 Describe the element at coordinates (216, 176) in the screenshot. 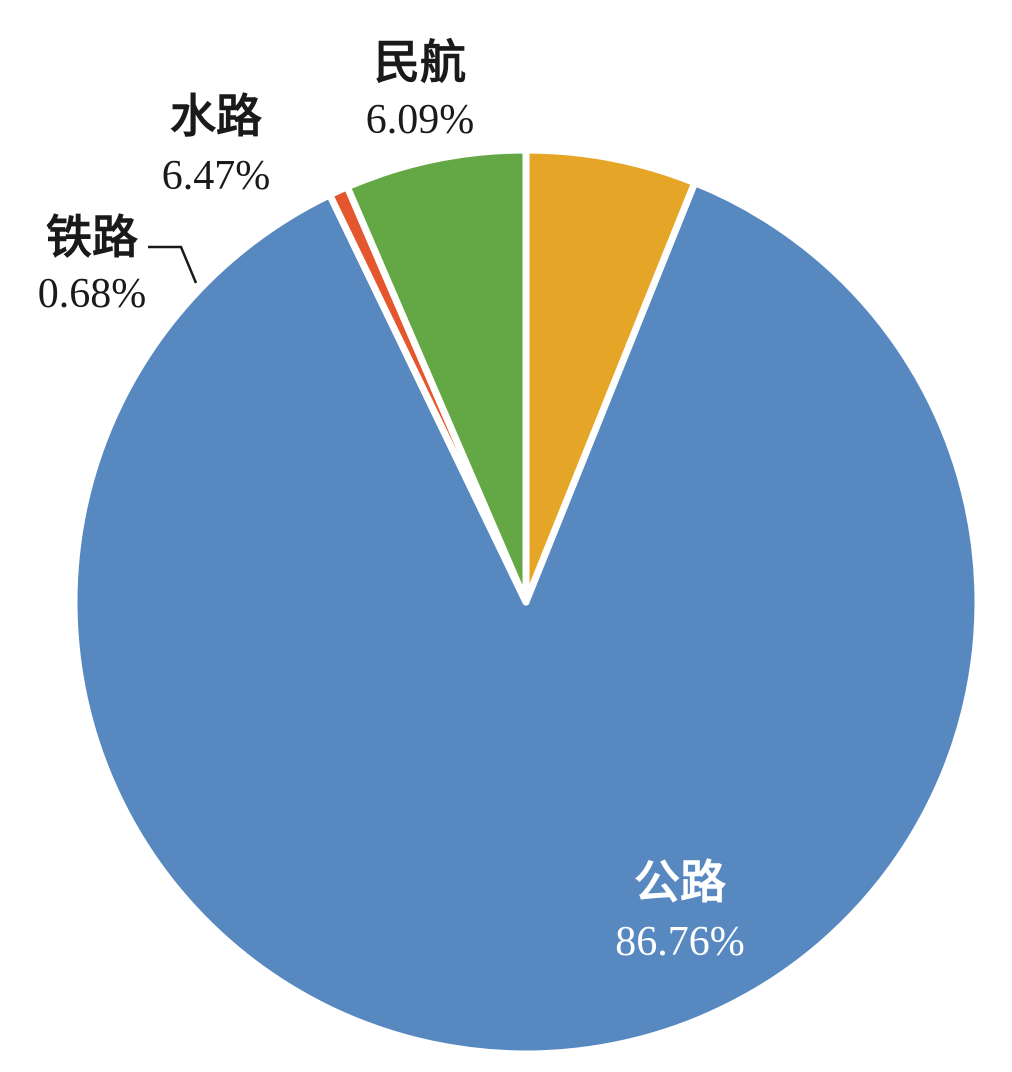

I see `slice-label-value-waterway: 6.47%` at that location.